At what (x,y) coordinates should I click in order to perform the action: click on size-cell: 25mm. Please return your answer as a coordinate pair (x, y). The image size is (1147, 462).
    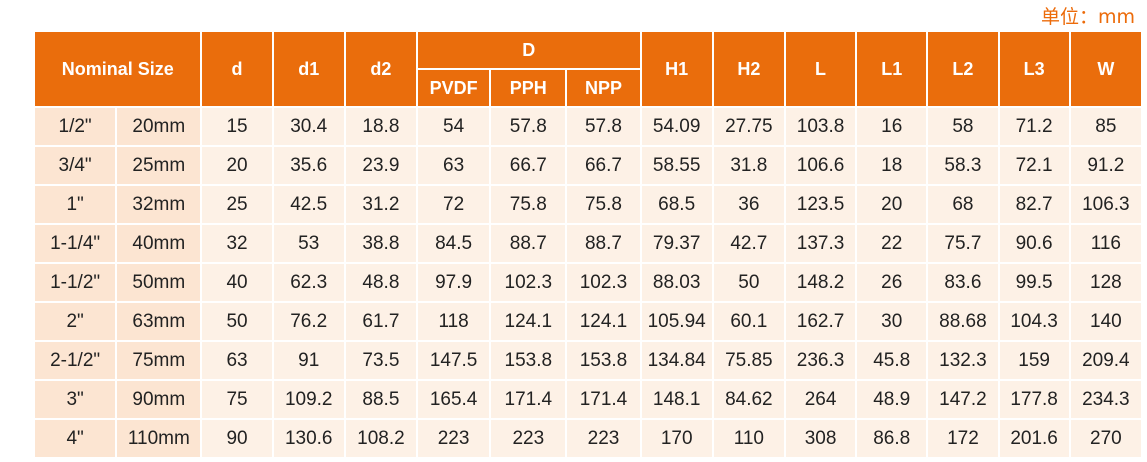
    Looking at the image, I should click on (159, 165).